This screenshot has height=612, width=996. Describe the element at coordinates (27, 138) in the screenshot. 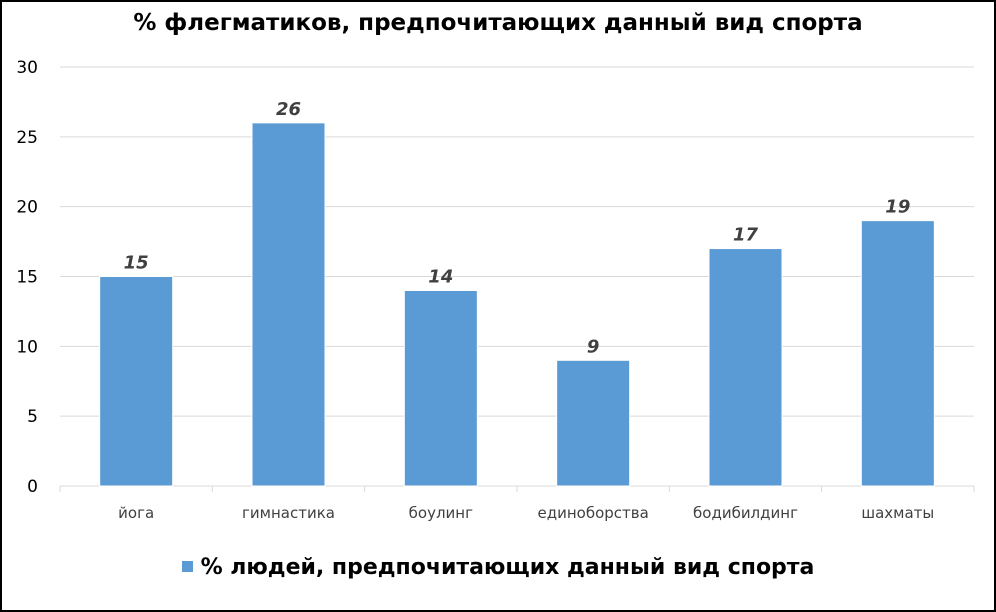

I see `y-tick-label: 25` at that location.